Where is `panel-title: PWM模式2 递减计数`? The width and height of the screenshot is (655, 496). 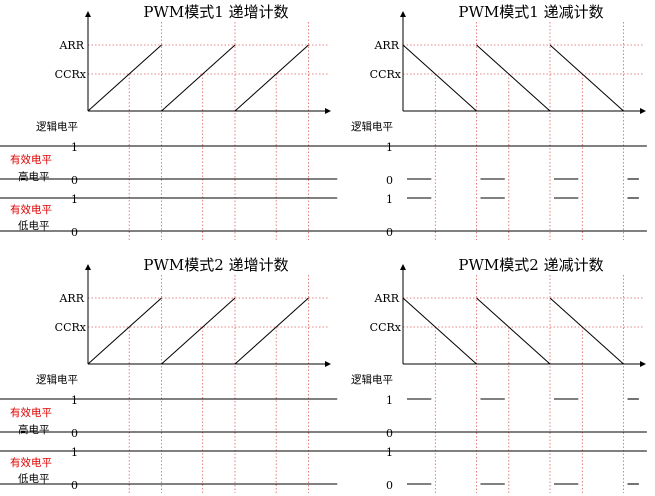
panel-title: PWM模式2 递减计数 is located at coordinates (530, 265).